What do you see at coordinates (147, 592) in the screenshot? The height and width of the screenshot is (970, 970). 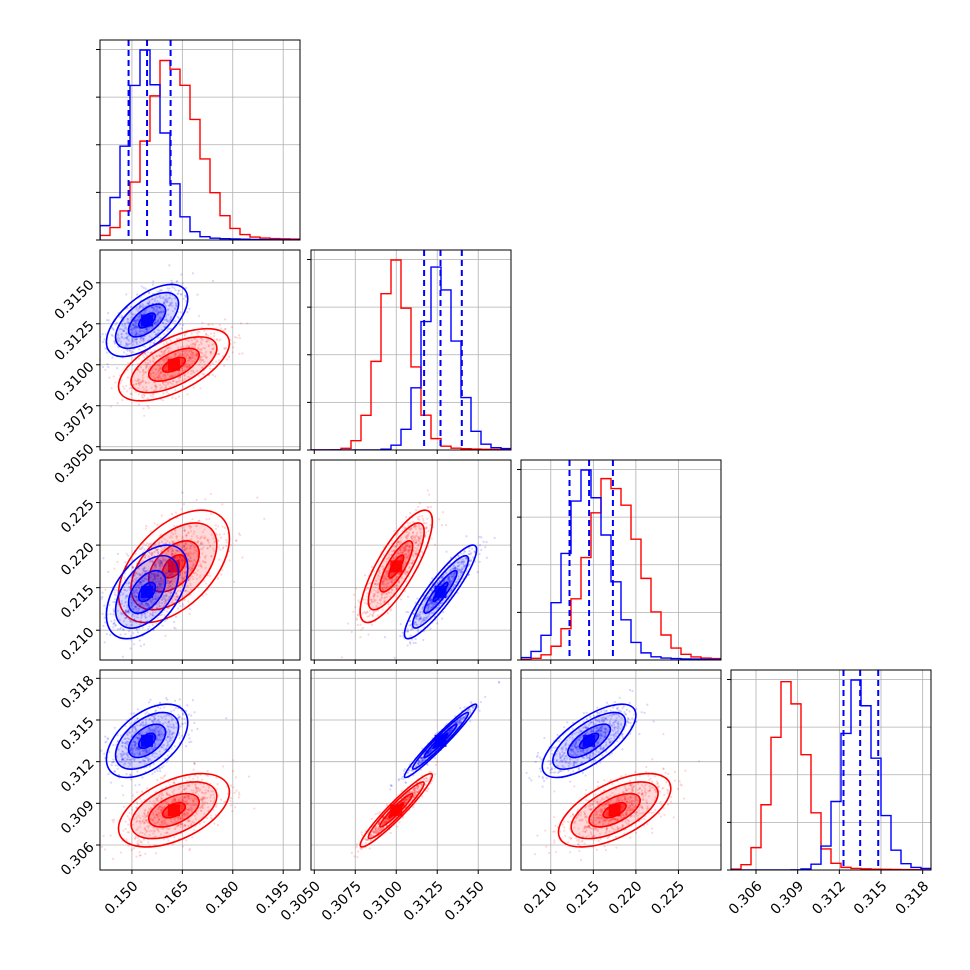 I see `contour-level` at bounding box center [147, 592].